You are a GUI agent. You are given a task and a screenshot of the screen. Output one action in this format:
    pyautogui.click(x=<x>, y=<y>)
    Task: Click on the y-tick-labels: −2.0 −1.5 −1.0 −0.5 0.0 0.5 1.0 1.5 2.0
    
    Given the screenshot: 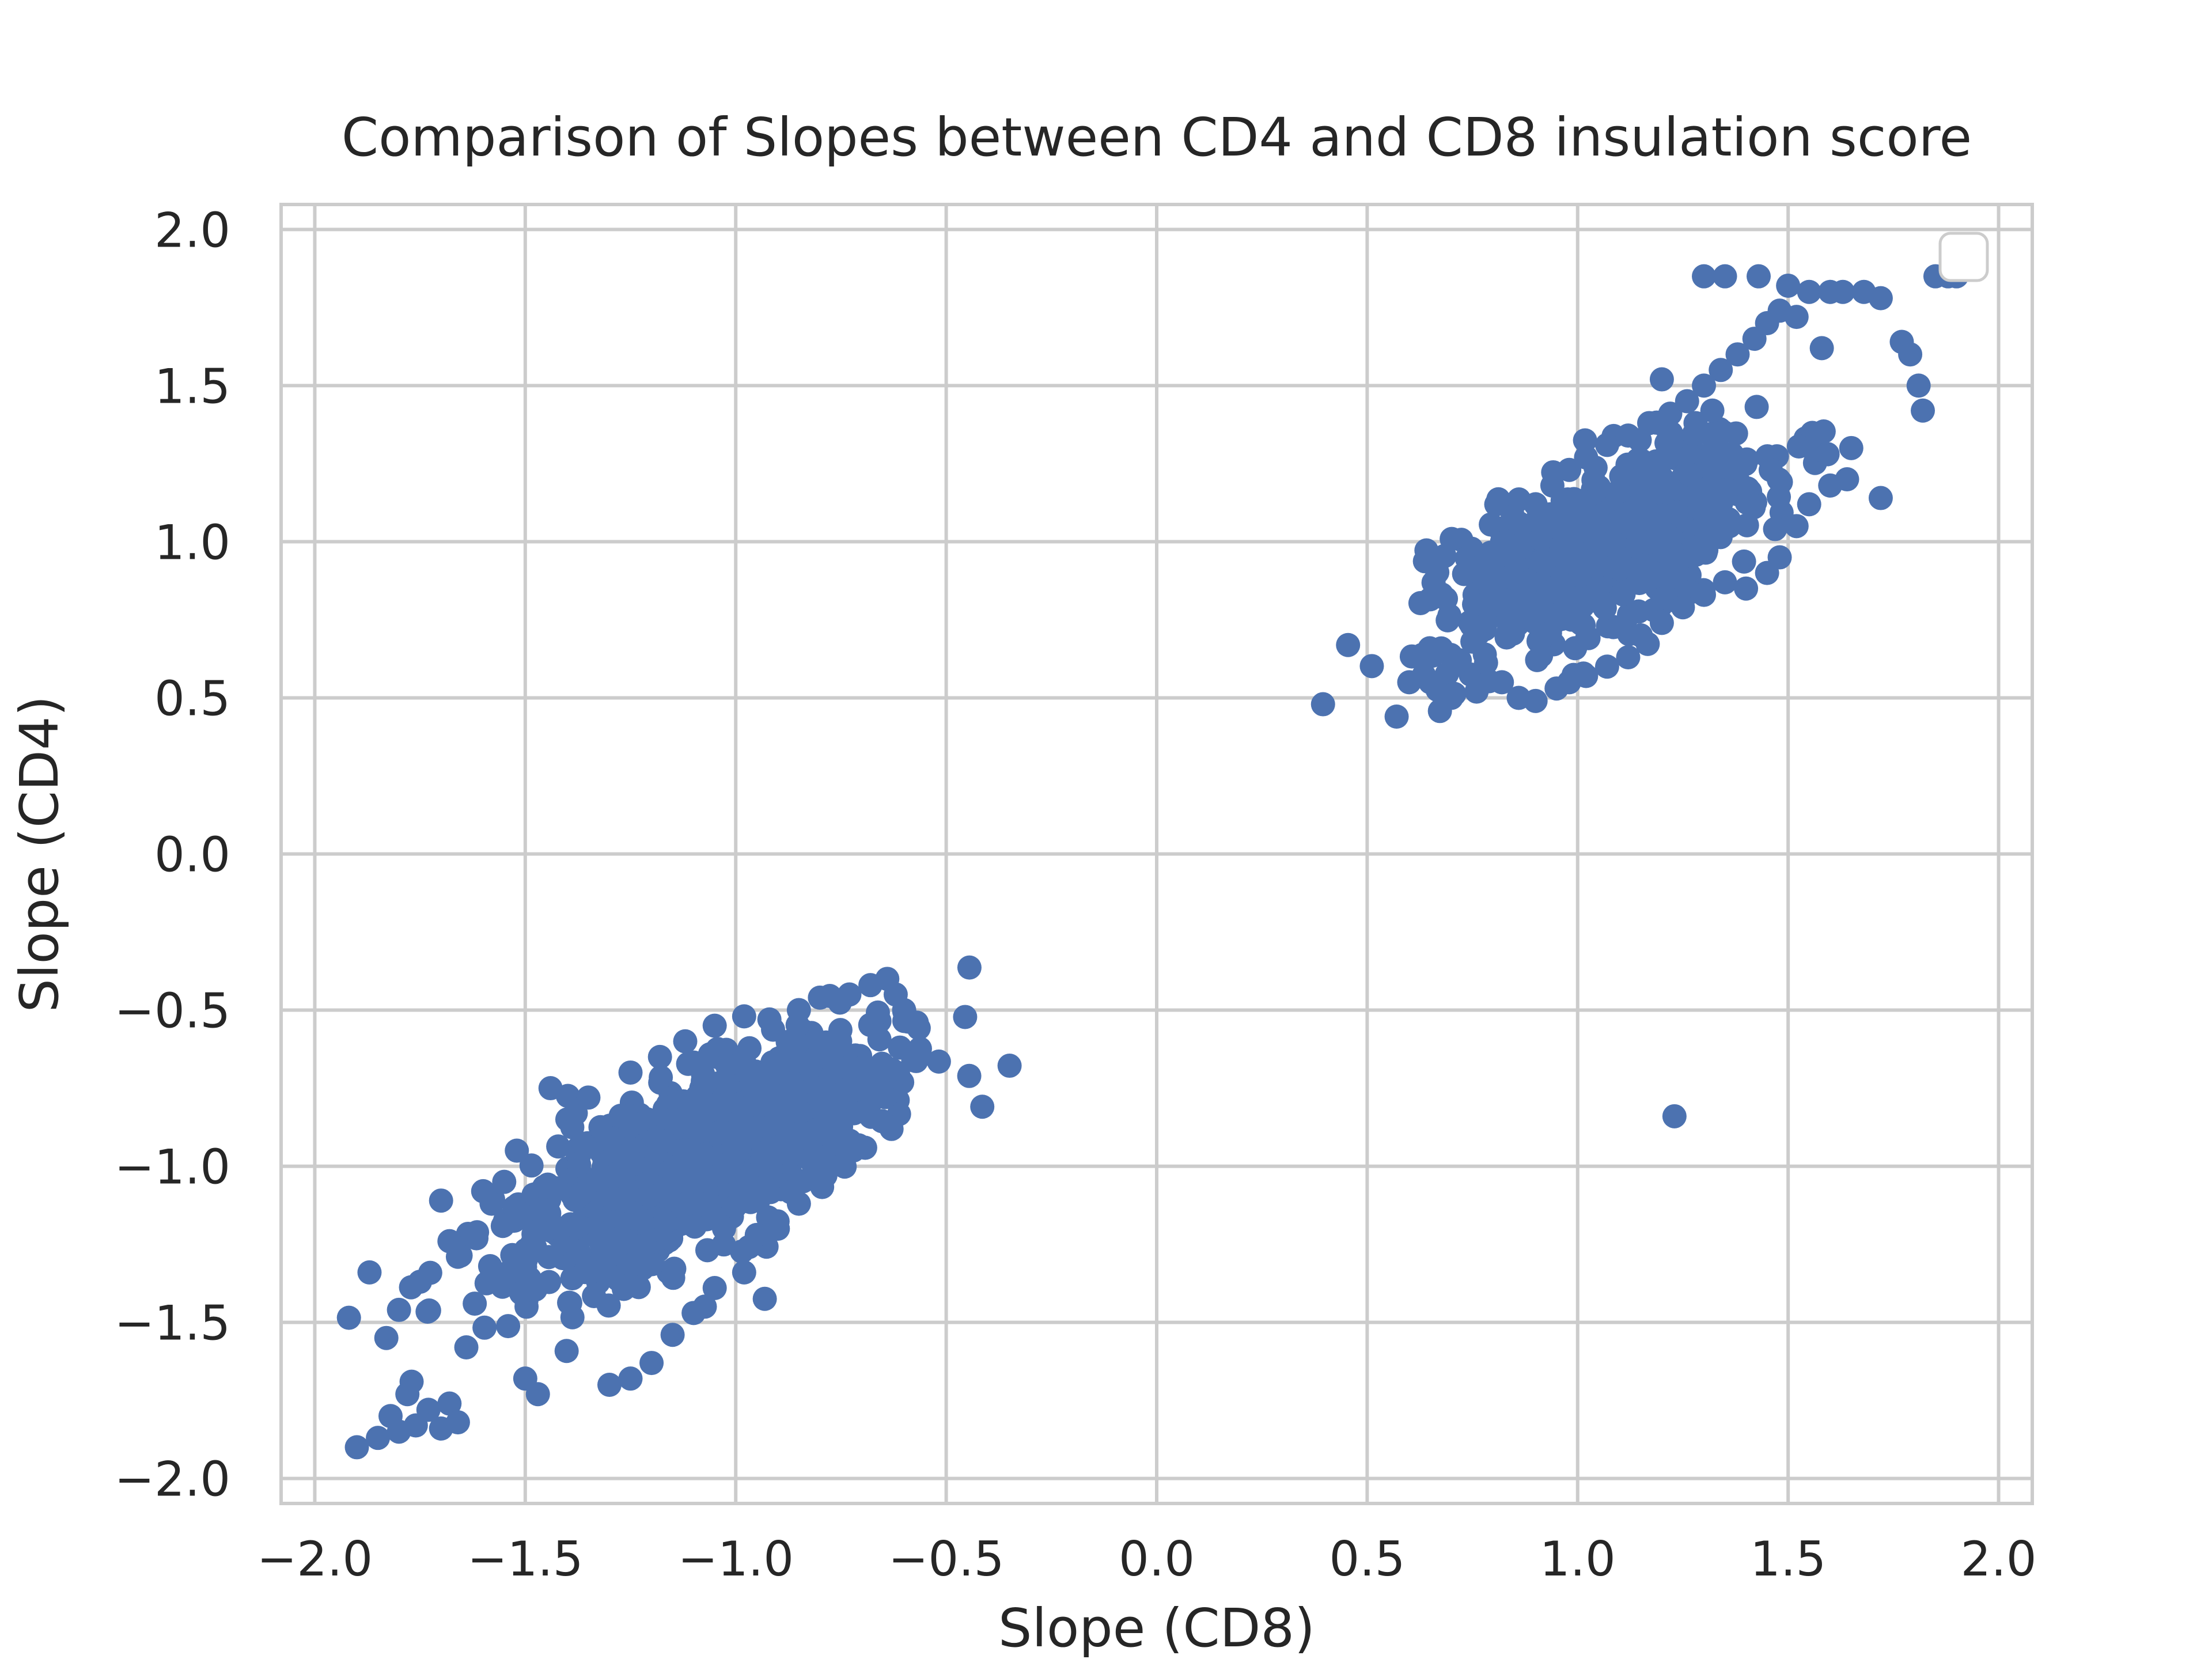 What is the action you would take?
    pyautogui.click(x=172, y=854)
    